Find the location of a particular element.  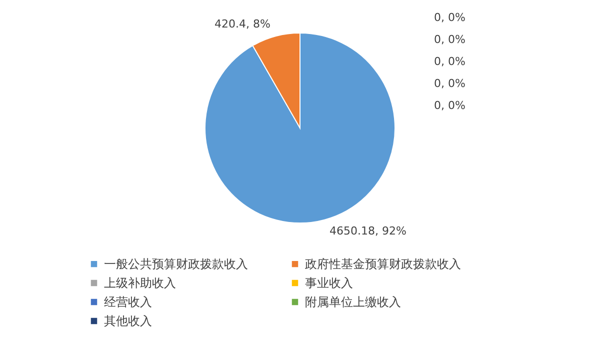

legend-label: 政府性基金预算财政拨款收入 is located at coordinates (383, 264).